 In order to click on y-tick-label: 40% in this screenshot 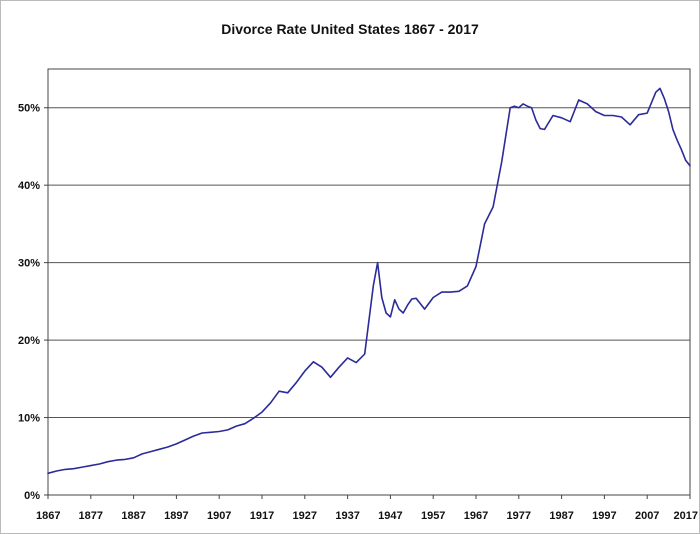, I will do `click(29, 186)`.